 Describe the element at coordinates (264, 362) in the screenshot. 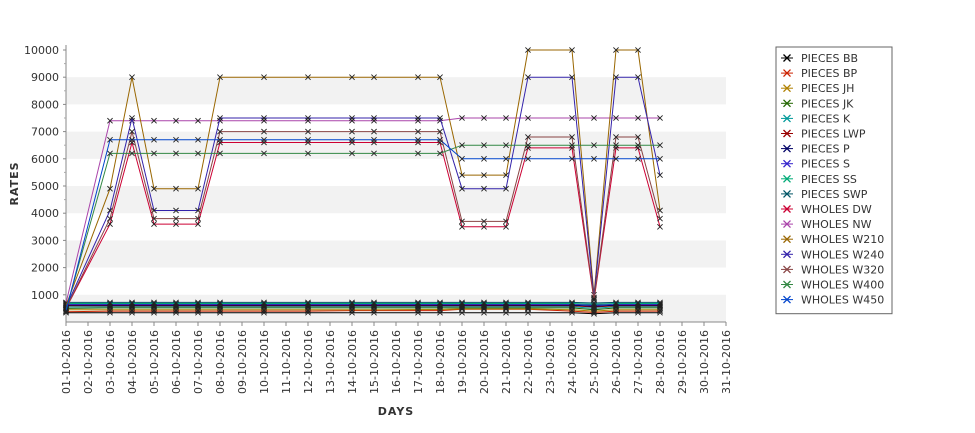

I see `x-tick-label: 10-10-2016` at that location.